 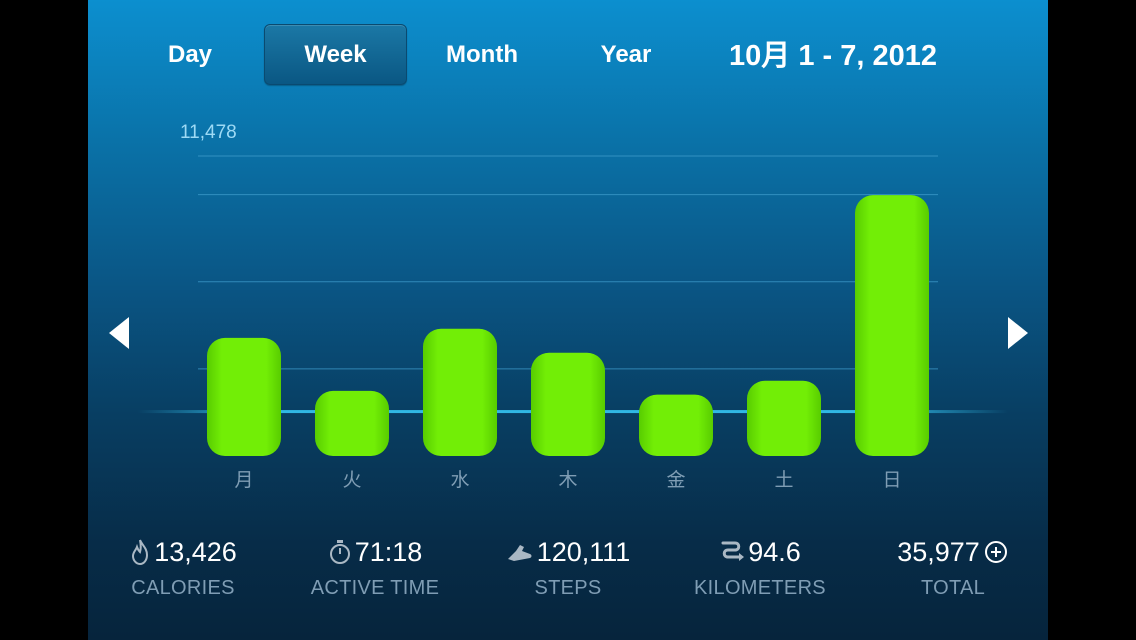 I want to click on active-time-value: 71:18, so click(x=388, y=551).